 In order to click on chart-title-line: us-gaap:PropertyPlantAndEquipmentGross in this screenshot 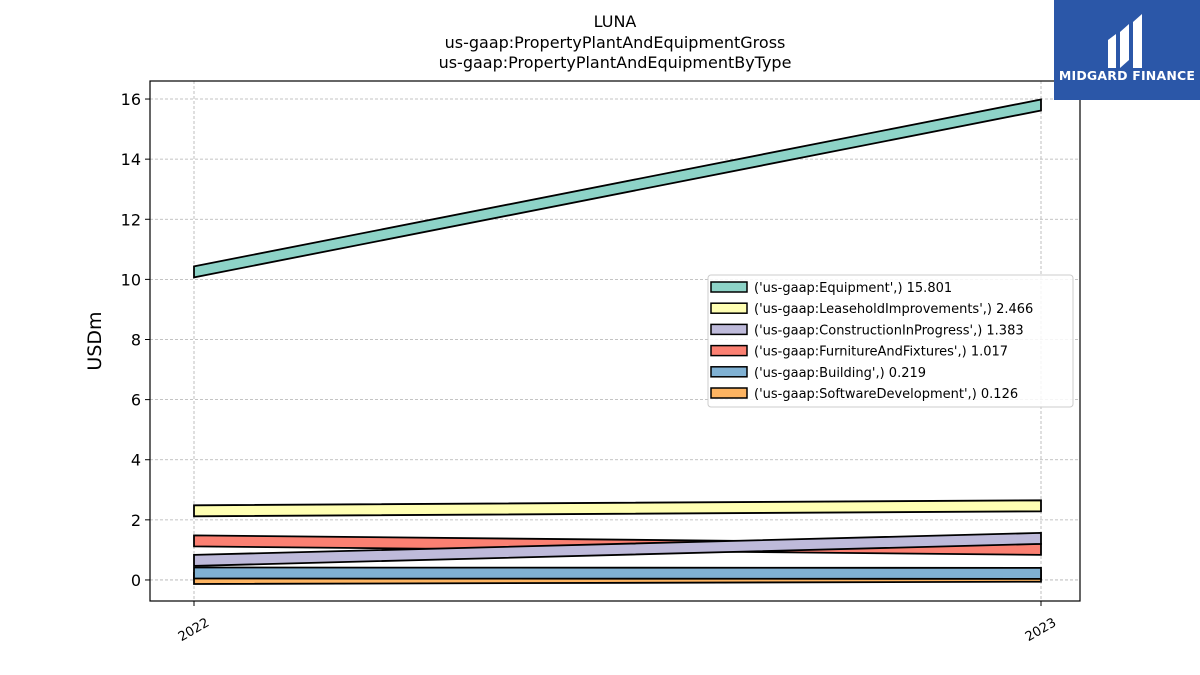, I will do `click(615, 42)`.